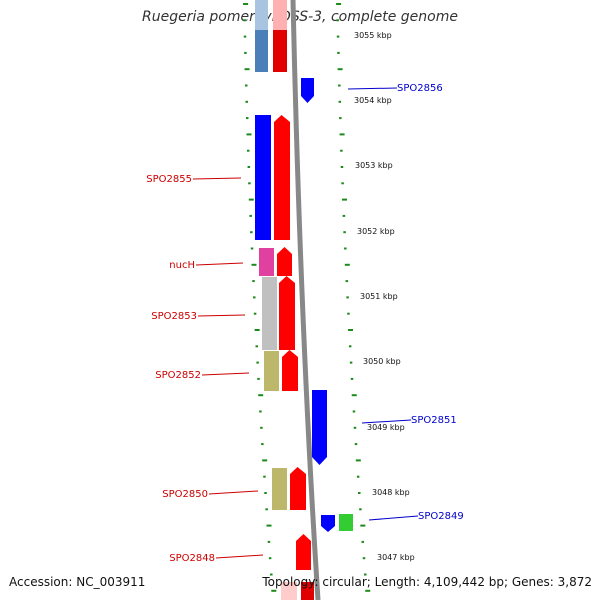 The image size is (600, 600). What do you see at coordinates (346, 522) in the screenshot?
I see `gene-block-spo2849-cds` at bounding box center [346, 522].